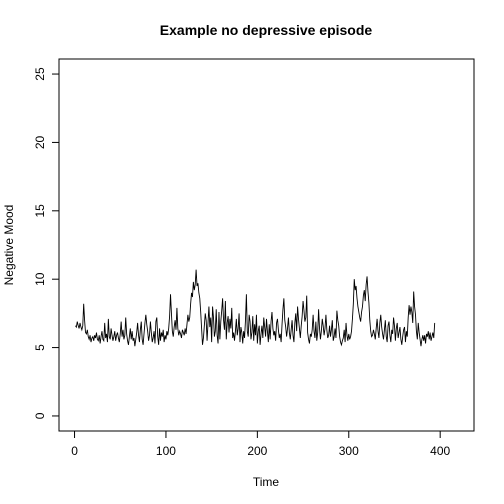 The image size is (504, 504). What do you see at coordinates (40, 415) in the screenshot?
I see `y-tick-label: 0` at bounding box center [40, 415].